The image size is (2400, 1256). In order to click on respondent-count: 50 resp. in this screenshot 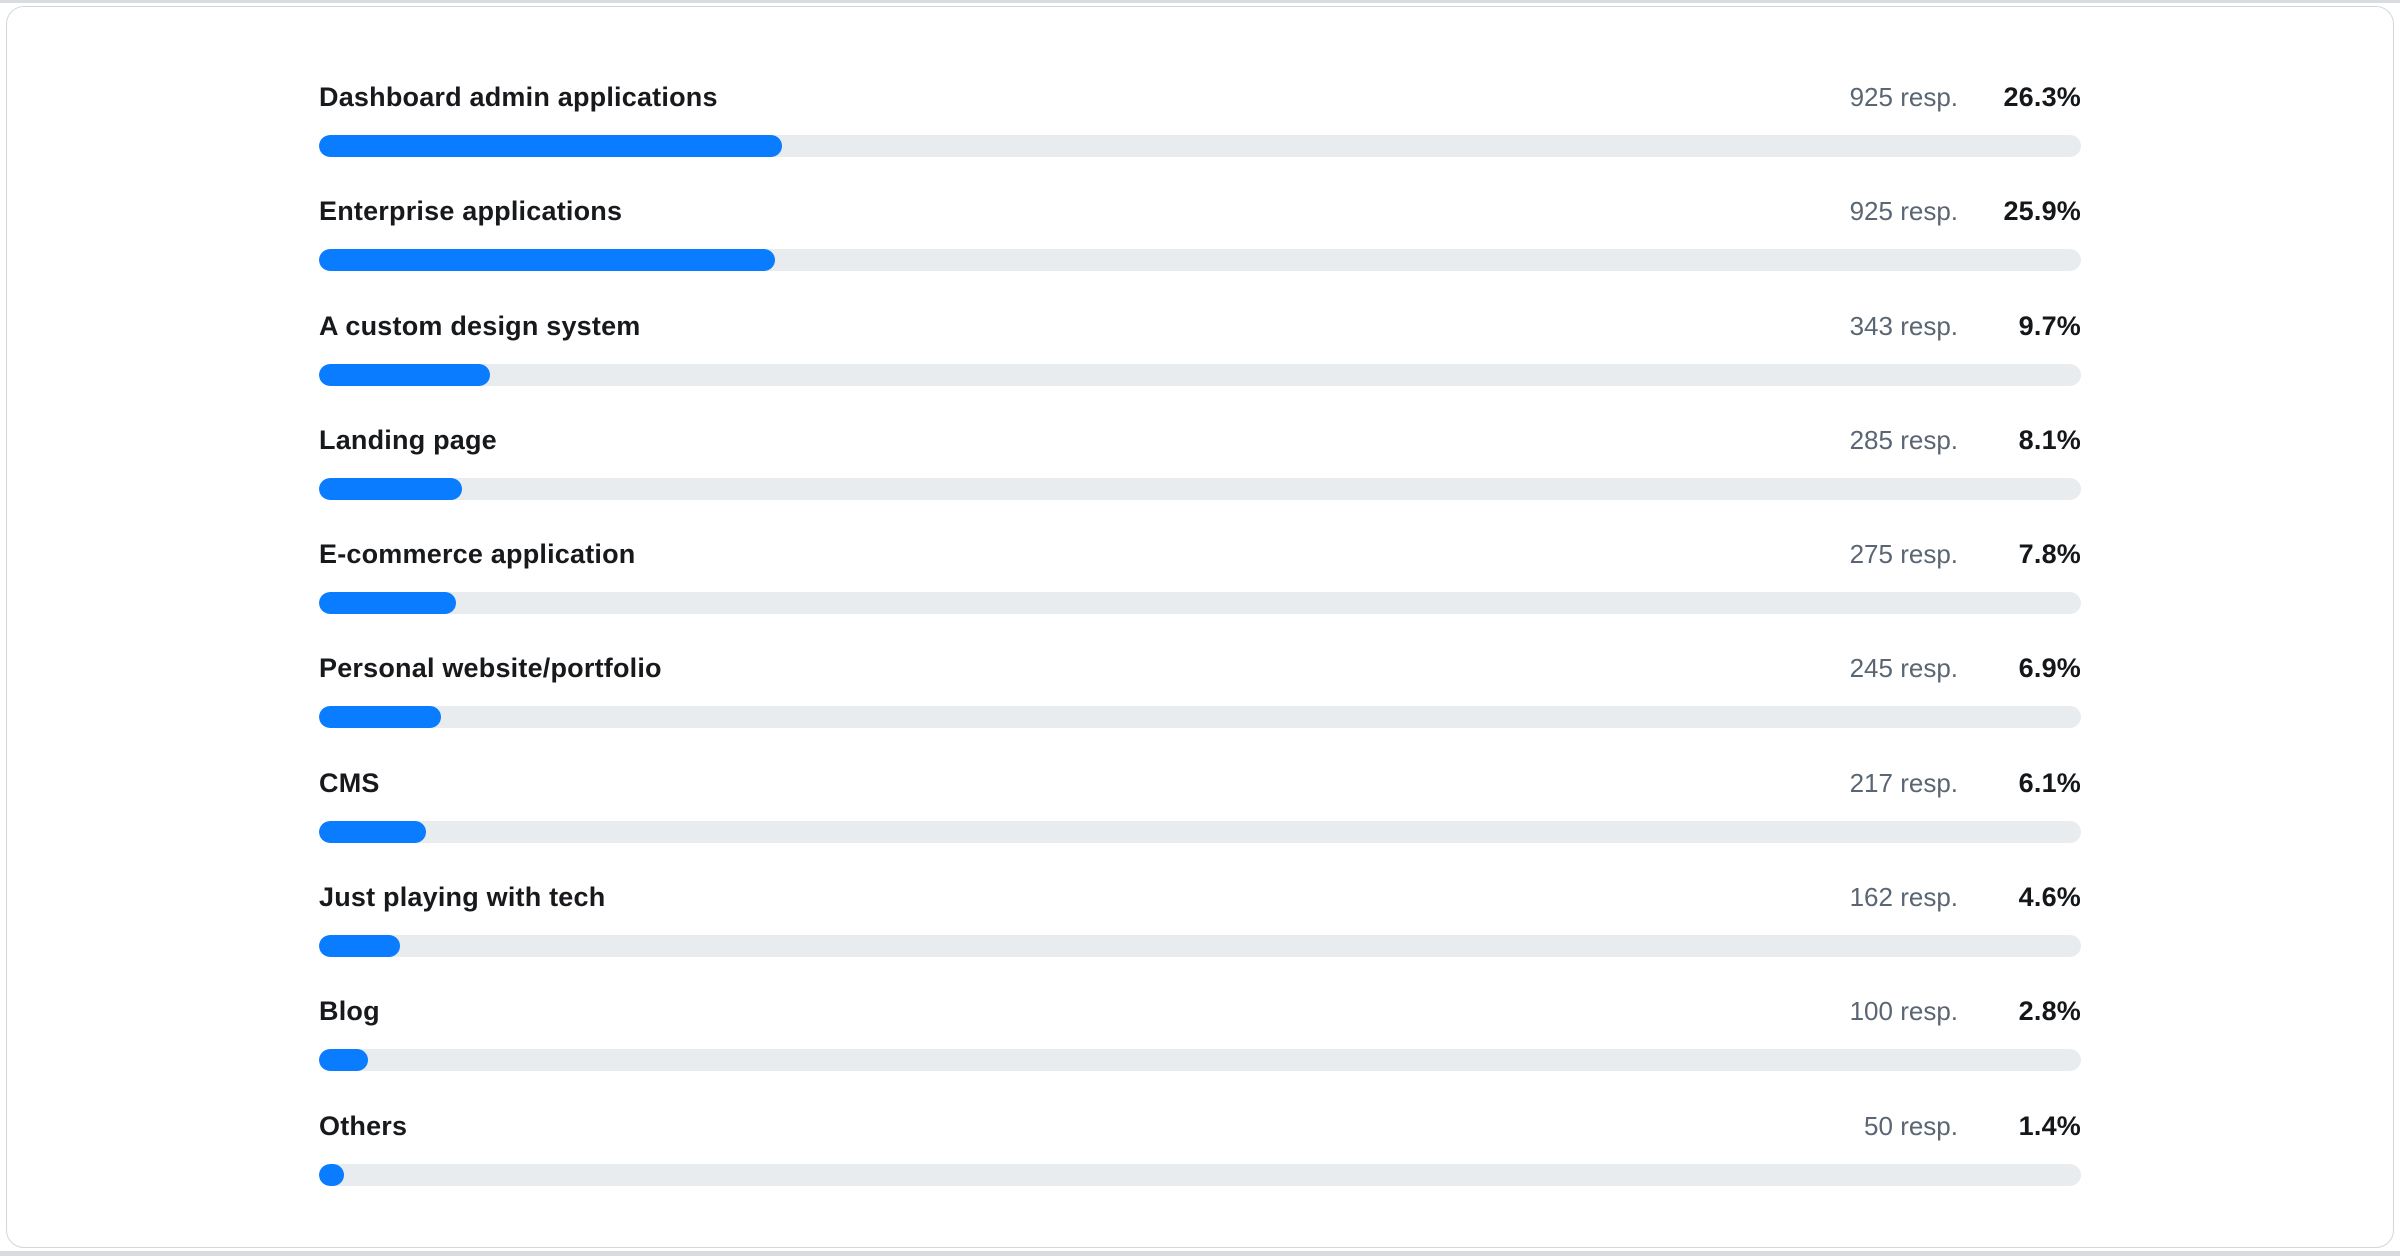, I will do `click(1911, 1125)`.